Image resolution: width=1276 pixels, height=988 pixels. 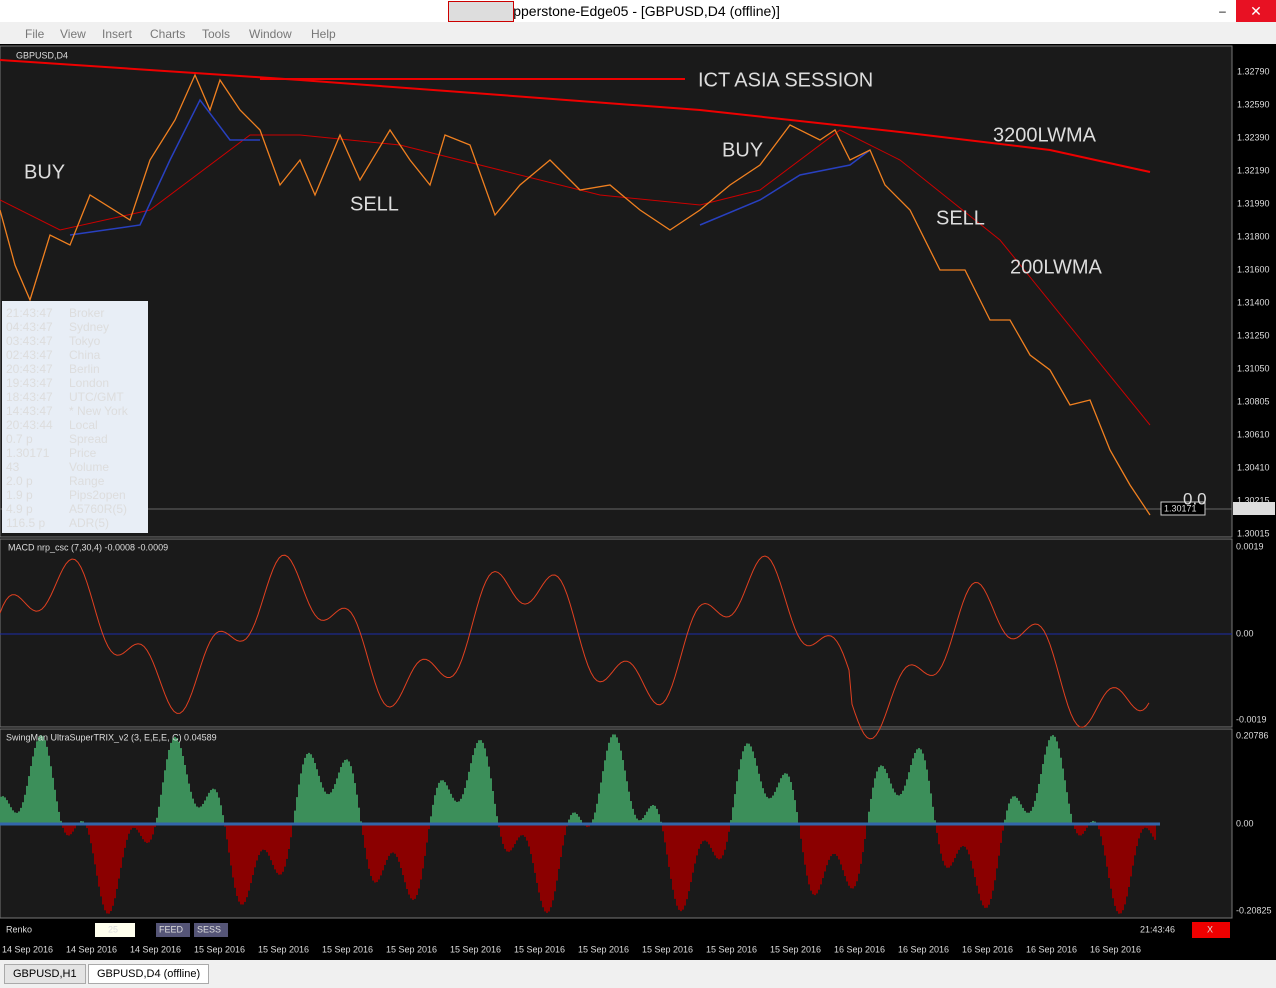 What do you see at coordinates (149, 974) in the screenshot?
I see `tab: GBPUSD,D4 (offline)` at bounding box center [149, 974].